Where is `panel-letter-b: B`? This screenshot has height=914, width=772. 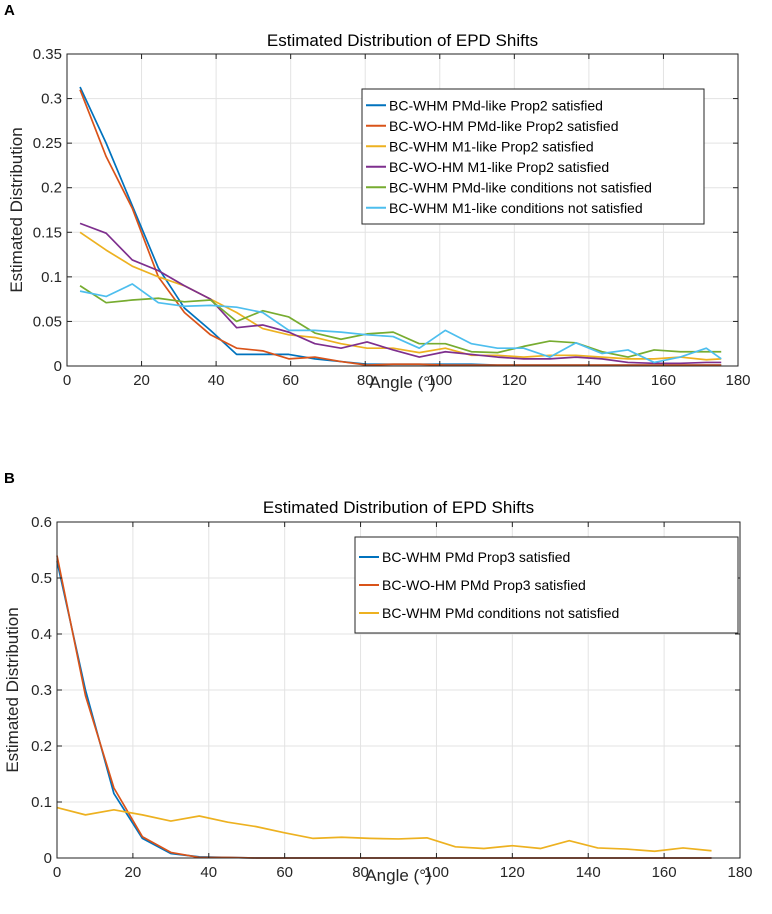 panel-letter-b: B is located at coordinates (9, 478).